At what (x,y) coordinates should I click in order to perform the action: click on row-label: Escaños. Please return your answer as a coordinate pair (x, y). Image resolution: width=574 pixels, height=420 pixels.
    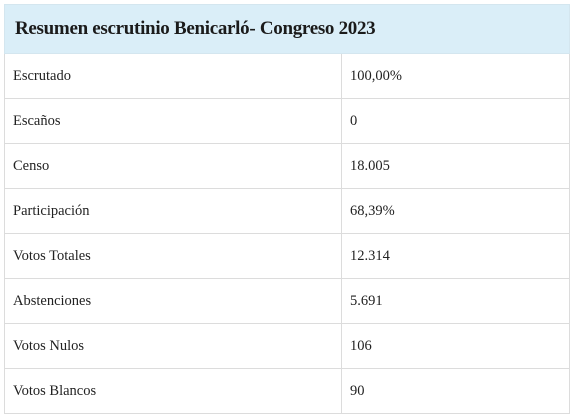
    Looking at the image, I should click on (173, 121).